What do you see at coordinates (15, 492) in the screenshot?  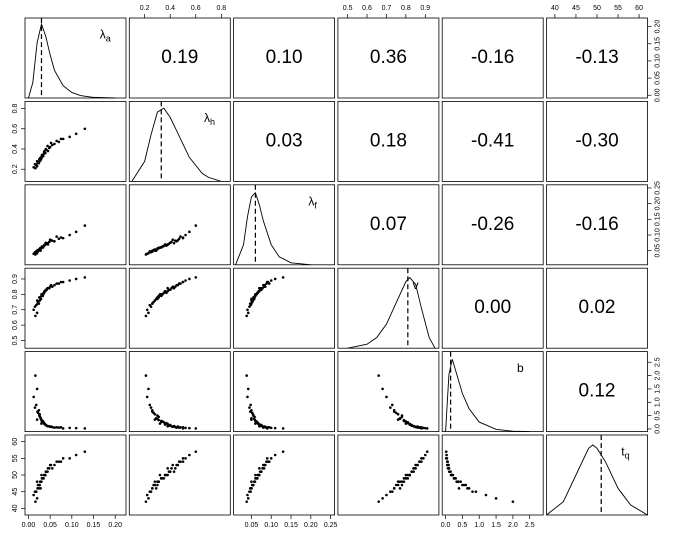 I see `y-tick-label: 45` at bounding box center [15, 492].